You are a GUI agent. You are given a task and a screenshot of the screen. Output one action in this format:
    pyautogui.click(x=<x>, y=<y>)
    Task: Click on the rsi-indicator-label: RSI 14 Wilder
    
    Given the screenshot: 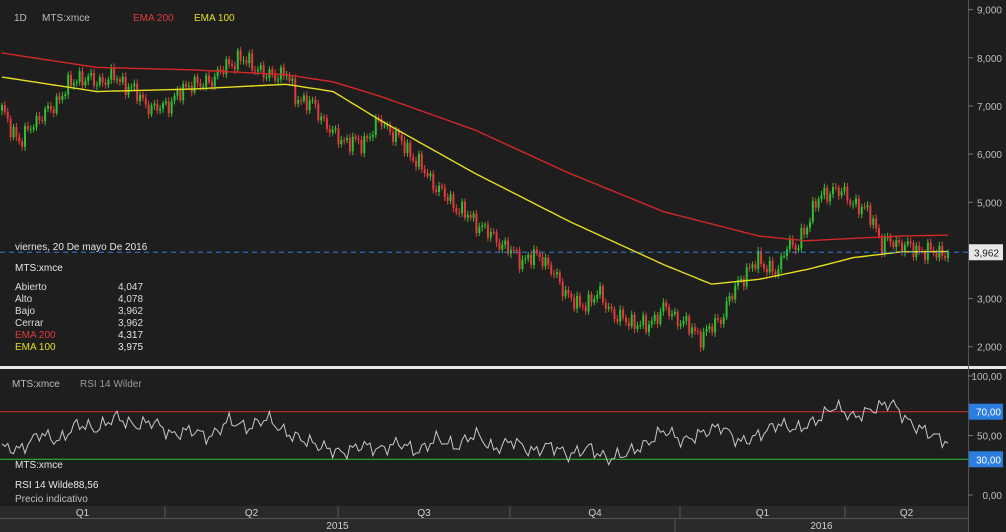 What is the action you would take?
    pyautogui.click(x=111, y=384)
    